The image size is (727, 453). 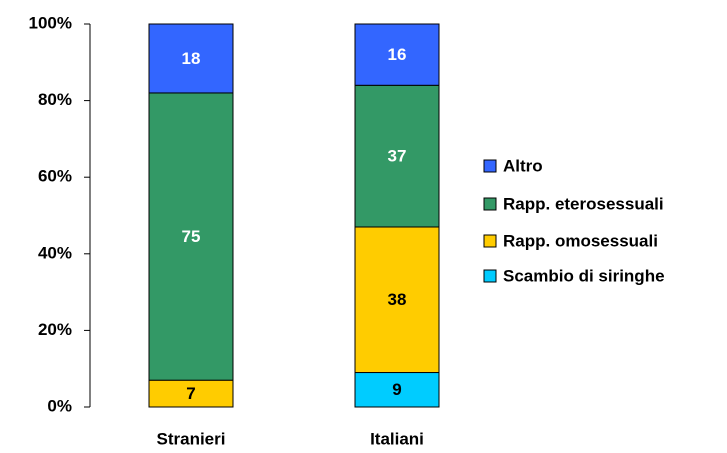 I want to click on legend-label: Rapp. omosessuali, so click(x=580, y=240).